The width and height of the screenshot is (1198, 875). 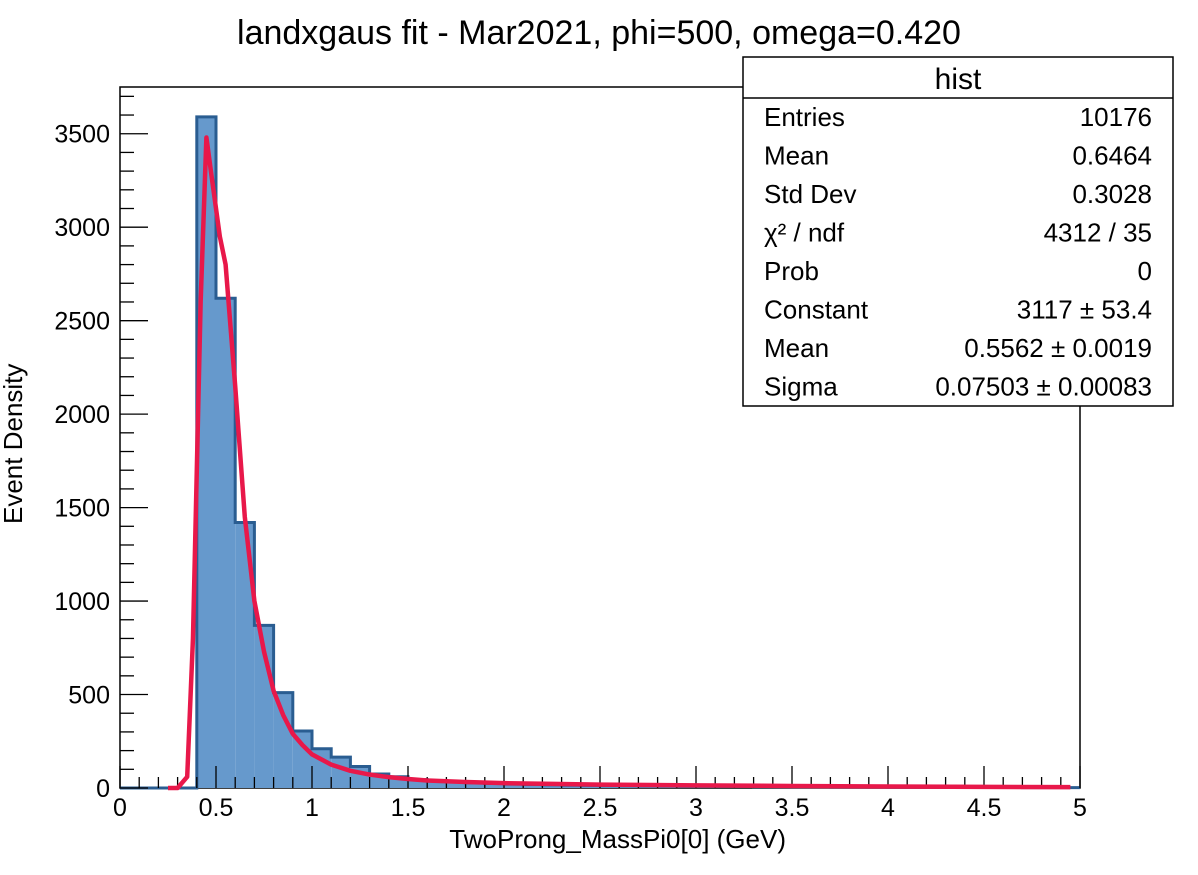 What do you see at coordinates (101, 449) in the screenshot?
I see `y-axis: 0 500 1000 1500 2000 2500 3000 3500` at bounding box center [101, 449].